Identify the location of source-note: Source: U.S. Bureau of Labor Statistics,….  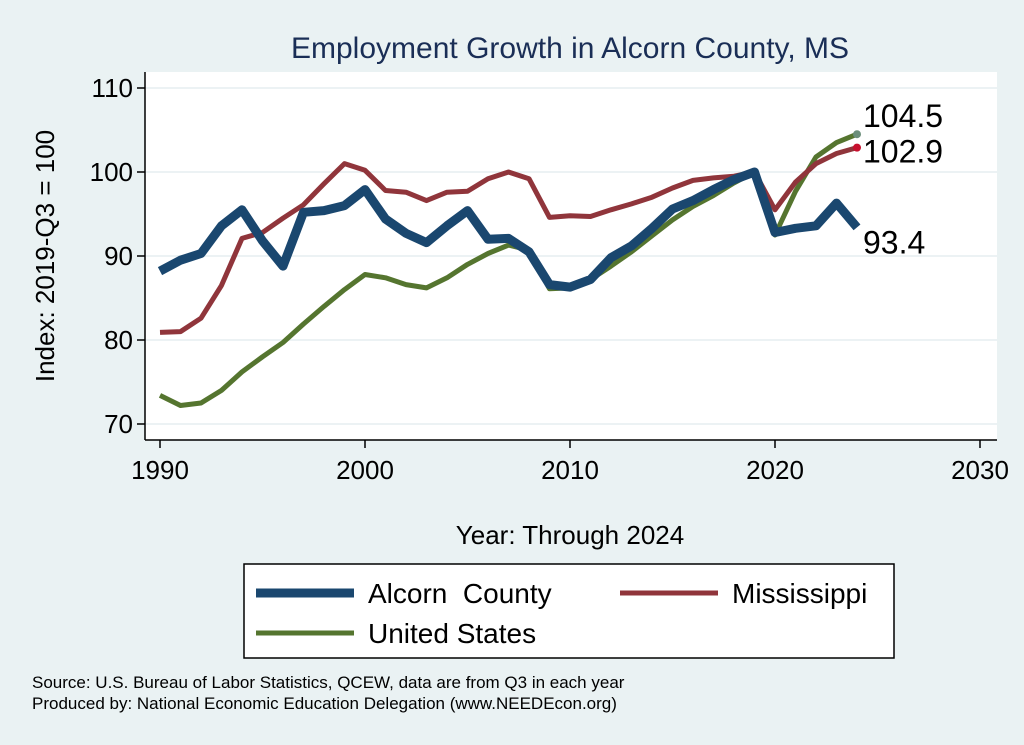
(328, 682).